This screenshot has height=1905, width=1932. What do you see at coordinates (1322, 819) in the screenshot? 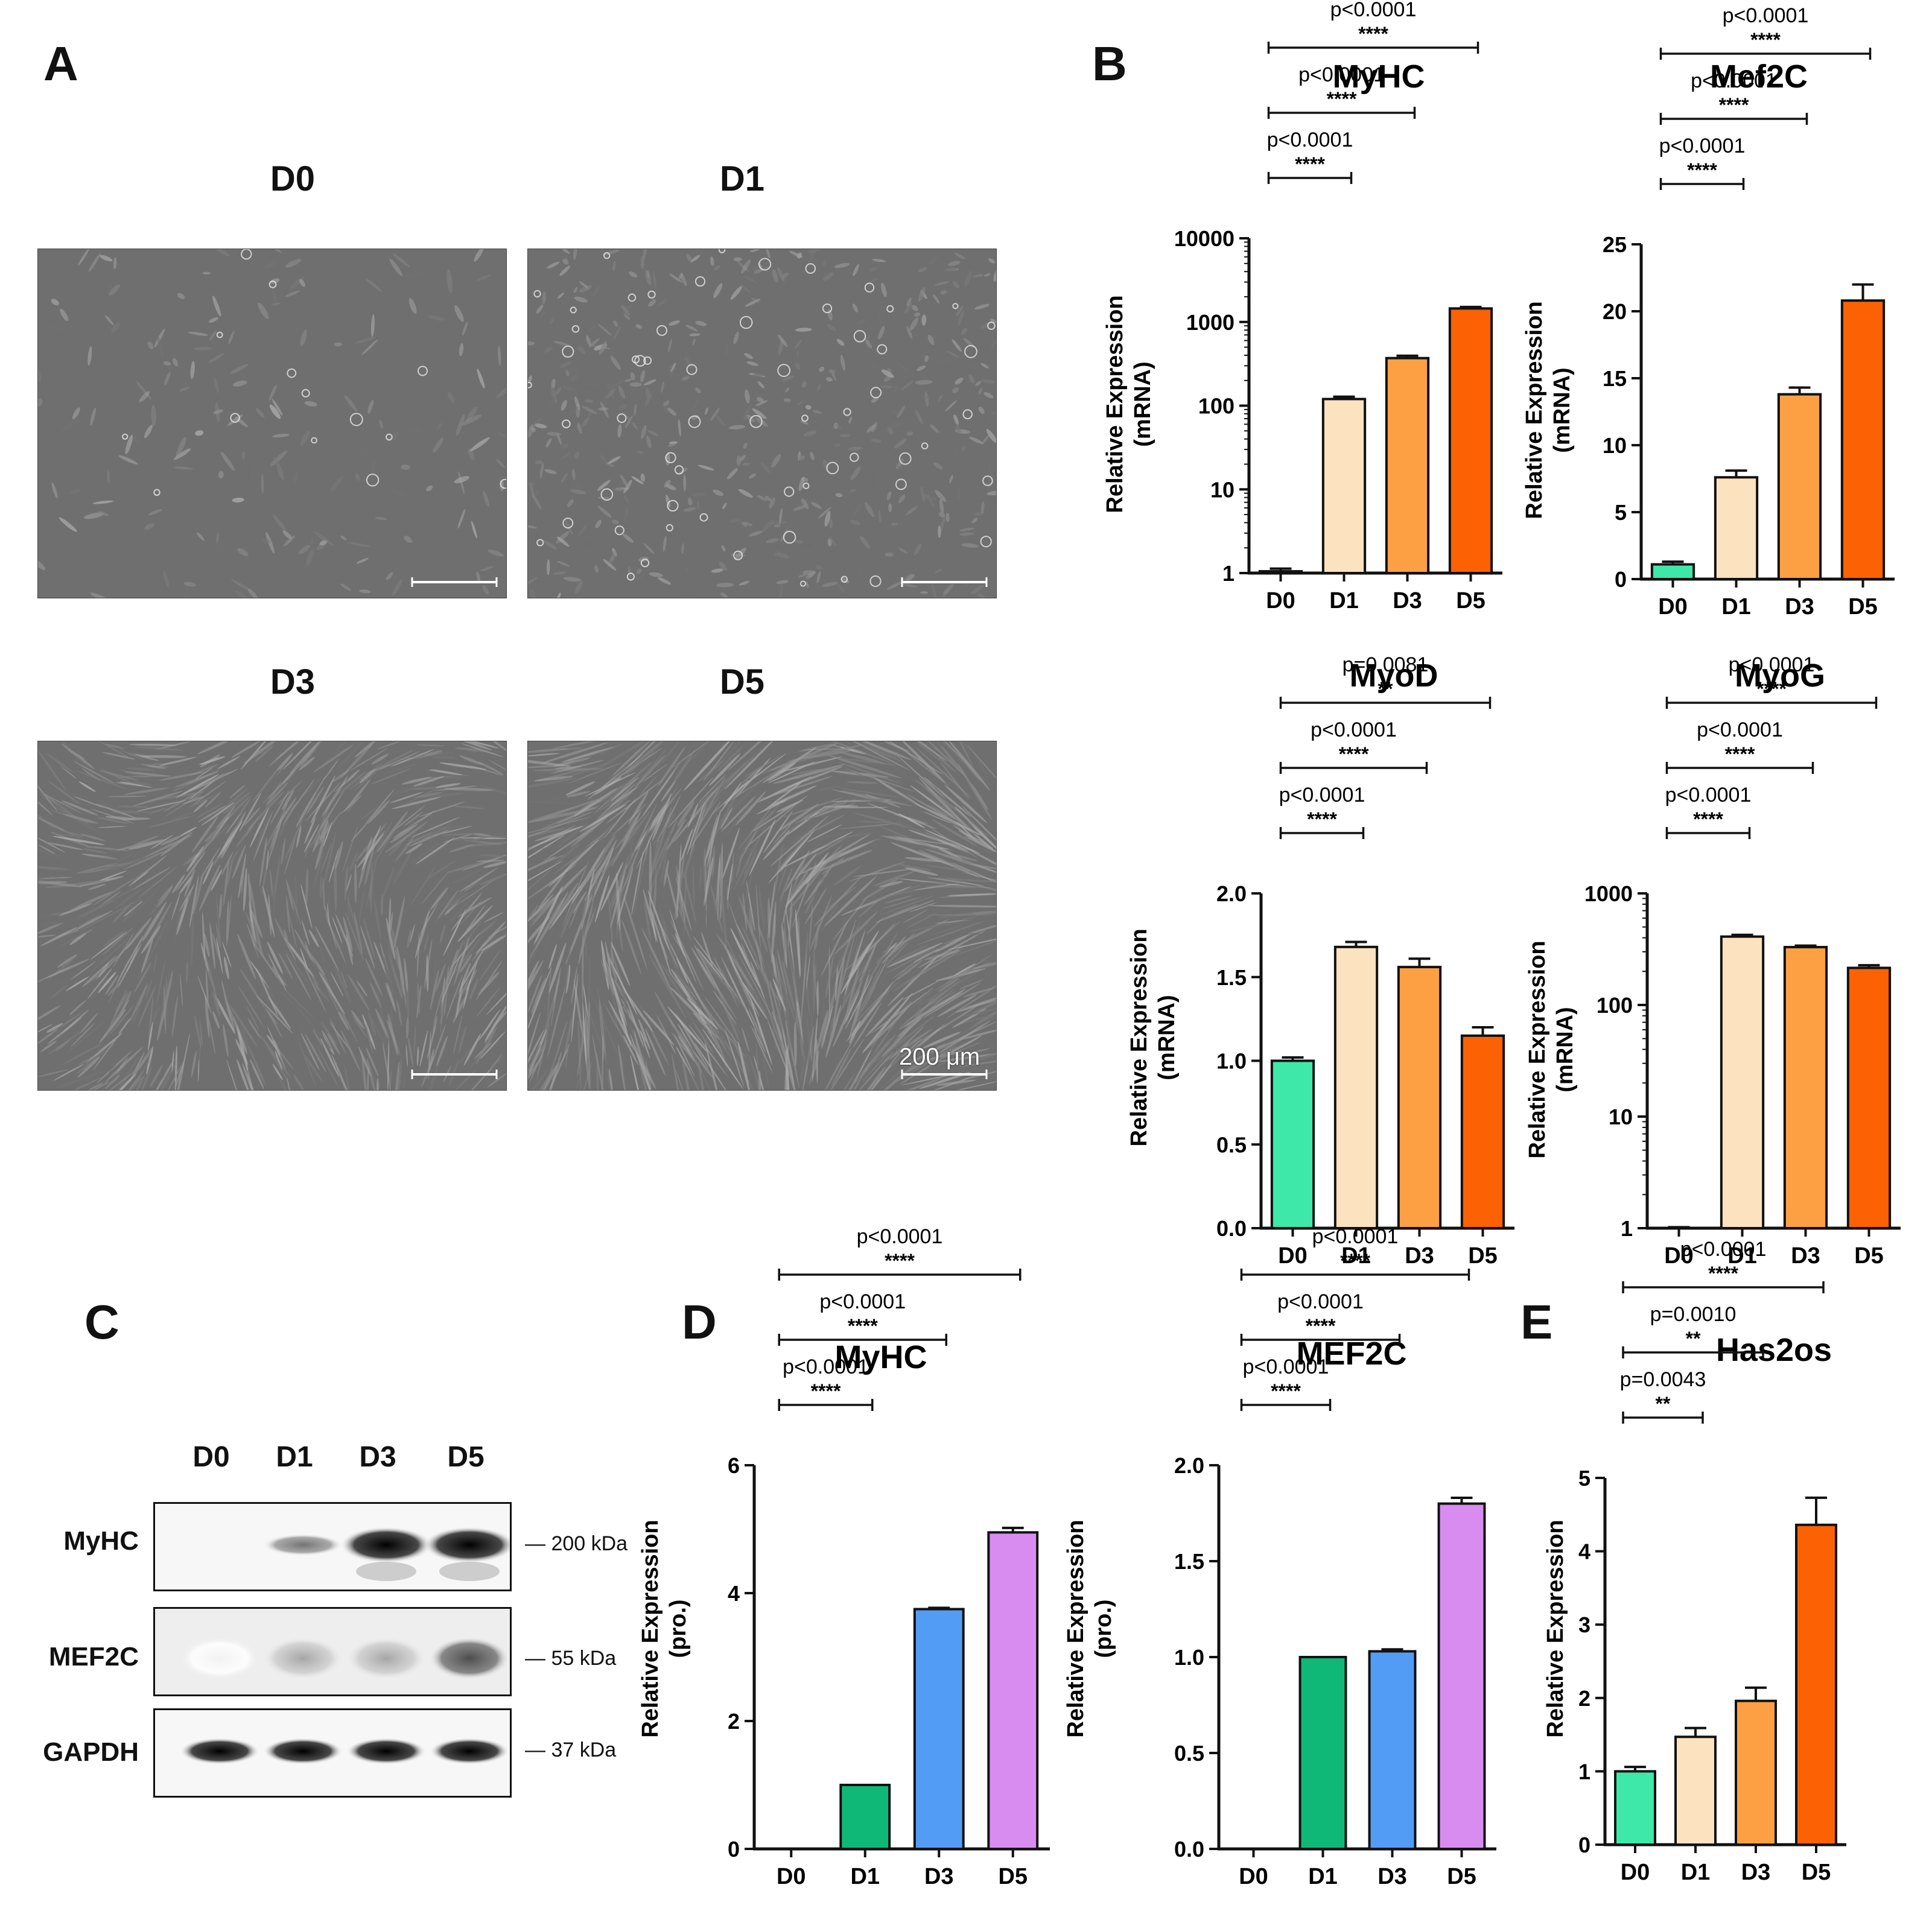
I see `significance-stars: ****` at bounding box center [1322, 819].